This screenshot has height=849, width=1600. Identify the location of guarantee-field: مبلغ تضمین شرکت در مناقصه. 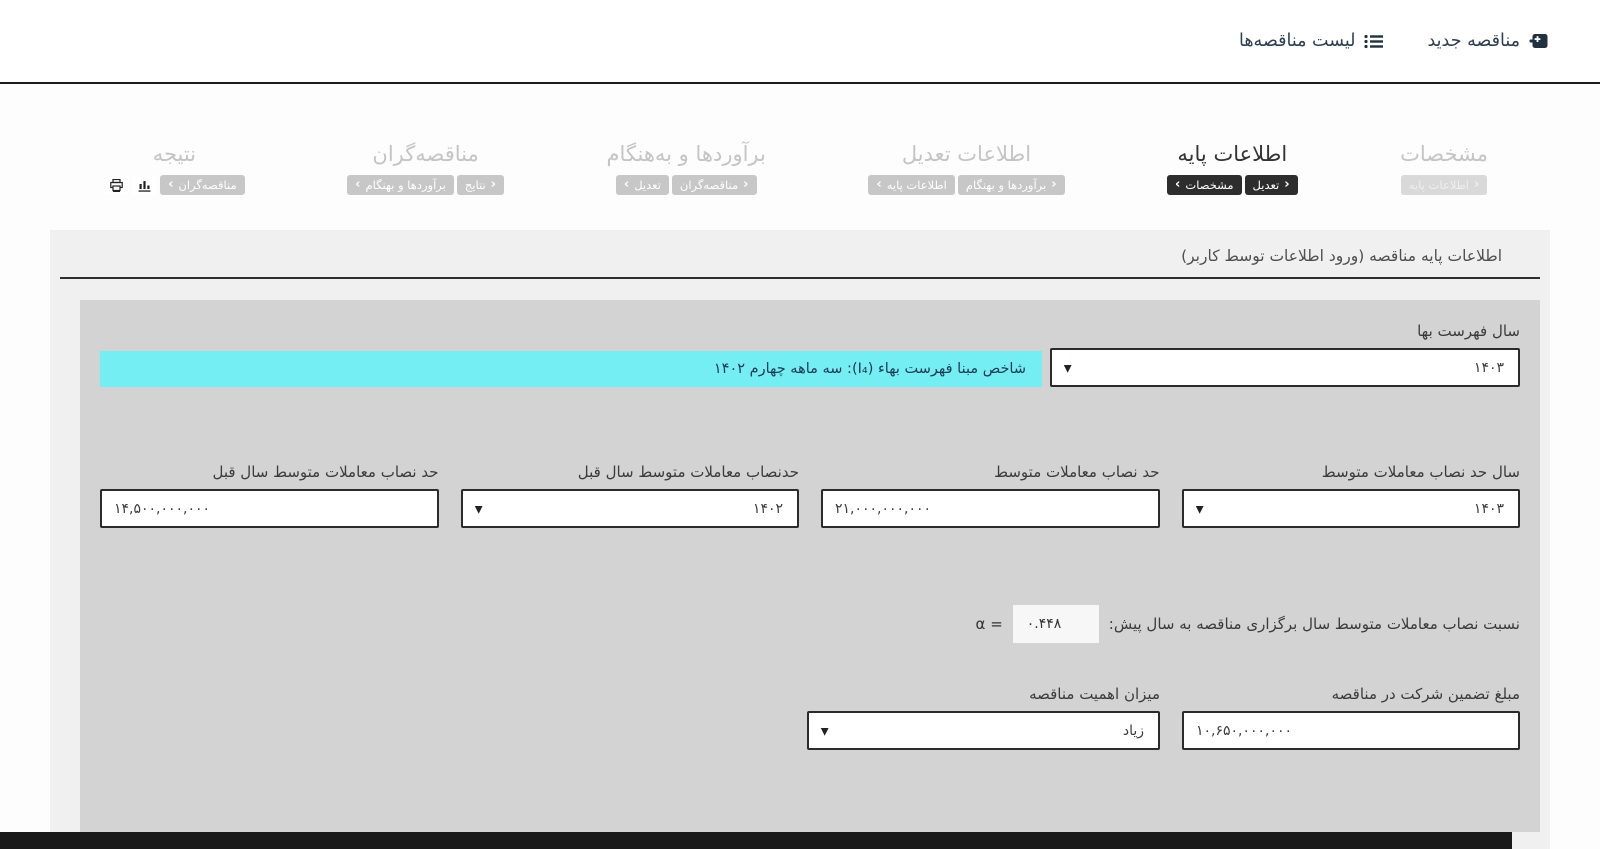
(1351, 717).